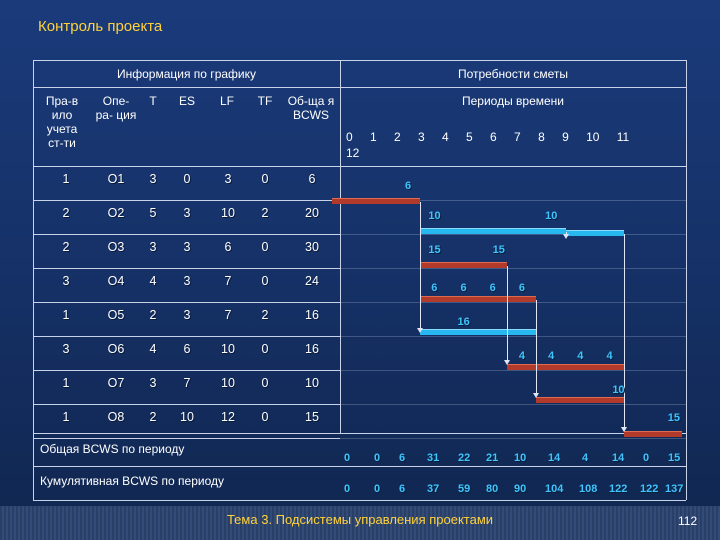 The height and width of the screenshot is (540, 720). I want to click on cumulative-bcws-value: 137, so click(674, 489).